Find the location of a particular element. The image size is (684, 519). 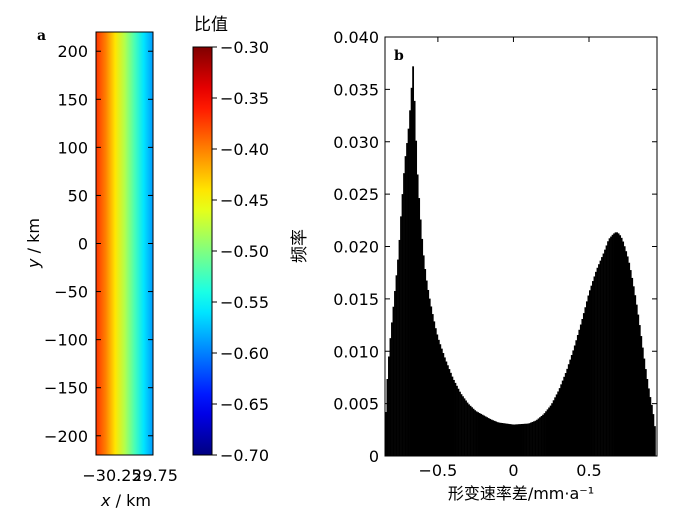

panel-b-y-axis-label: 频率 is located at coordinates (300, 246).